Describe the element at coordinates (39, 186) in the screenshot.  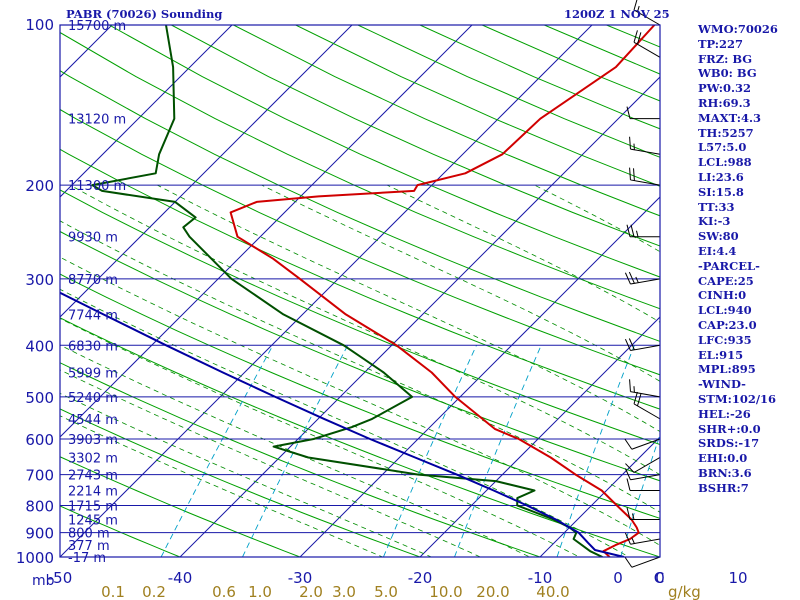
I see `pressure-tick-label: 200` at that location.